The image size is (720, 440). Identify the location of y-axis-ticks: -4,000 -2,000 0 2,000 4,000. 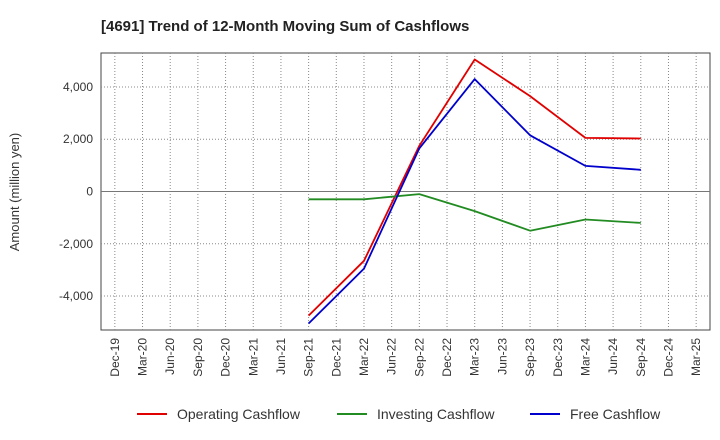
(76, 191).